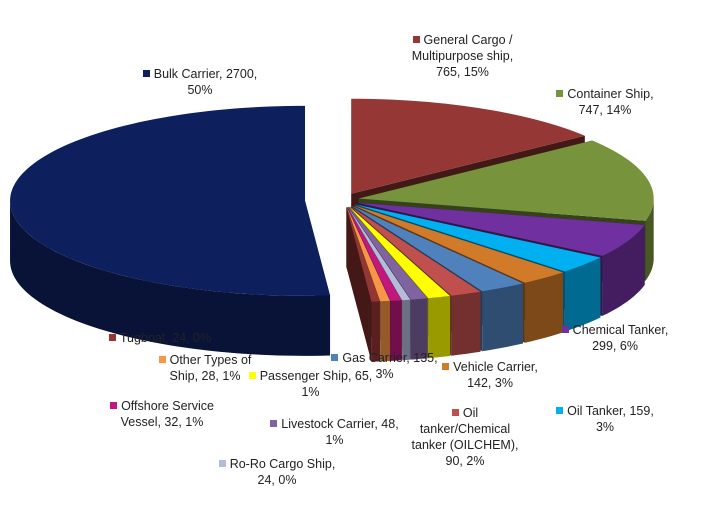  I want to click on slice-tugboat, so click(363, 284).